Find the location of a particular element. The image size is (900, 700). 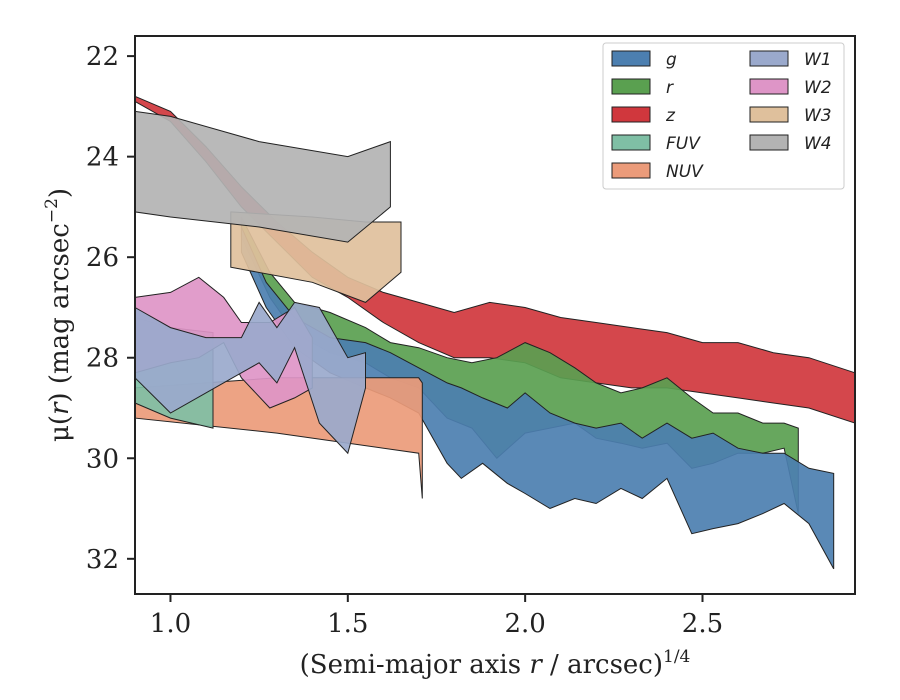

legend-label-w2: W2 is located at coordinates (818, 88).